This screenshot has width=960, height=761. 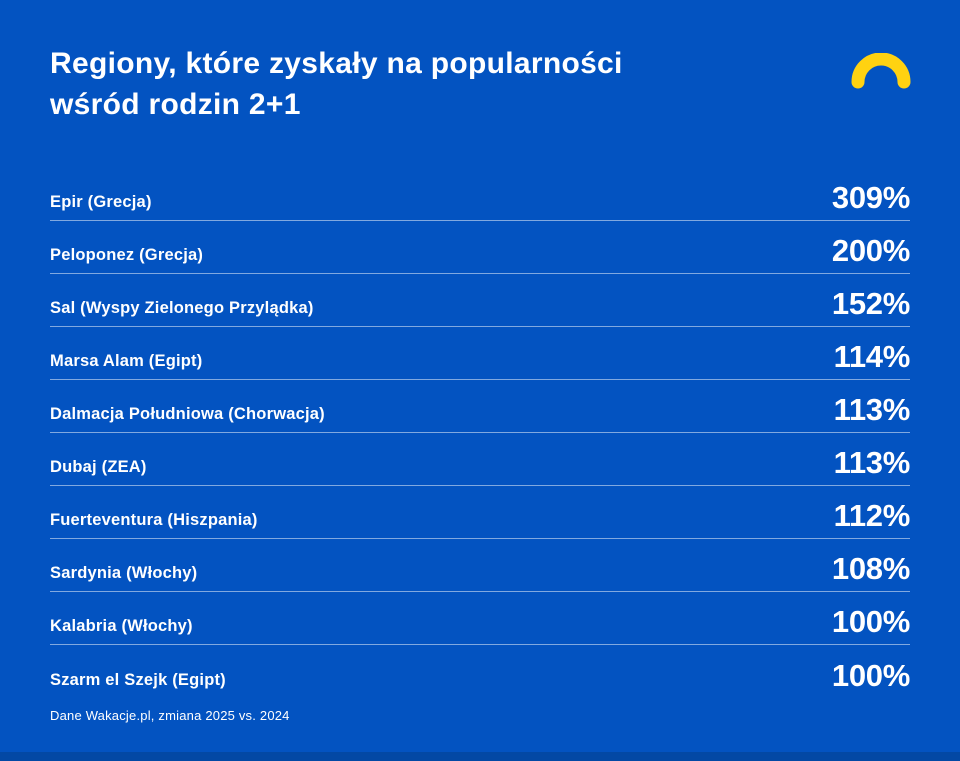 I want to click on growth-value: 152%, so click(x=870, y=303).